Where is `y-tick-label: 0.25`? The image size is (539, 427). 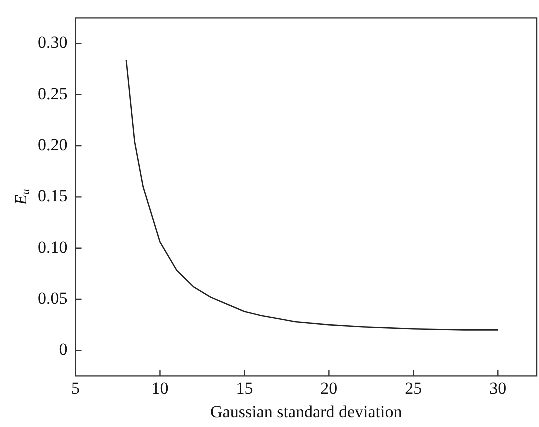
y-tick-label: 0.25 is located at coordinates (53, 94).